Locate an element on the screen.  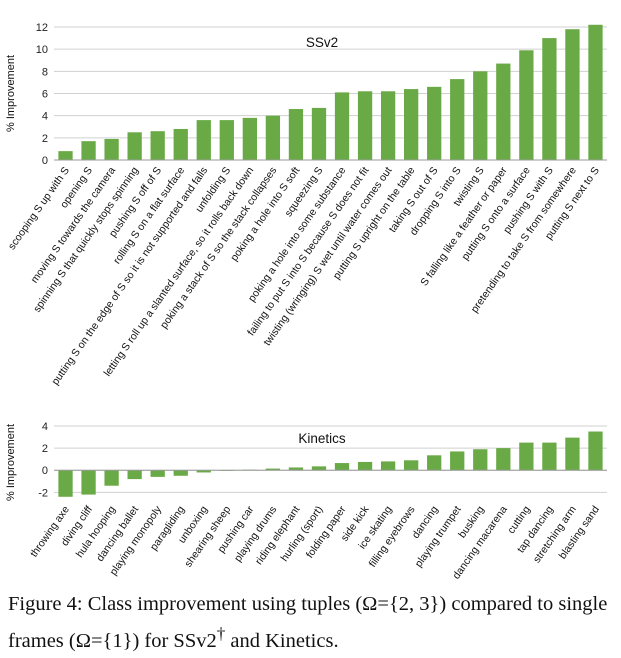
ssv2-y-tick-label: 0 is located at coordinates (45, 161).